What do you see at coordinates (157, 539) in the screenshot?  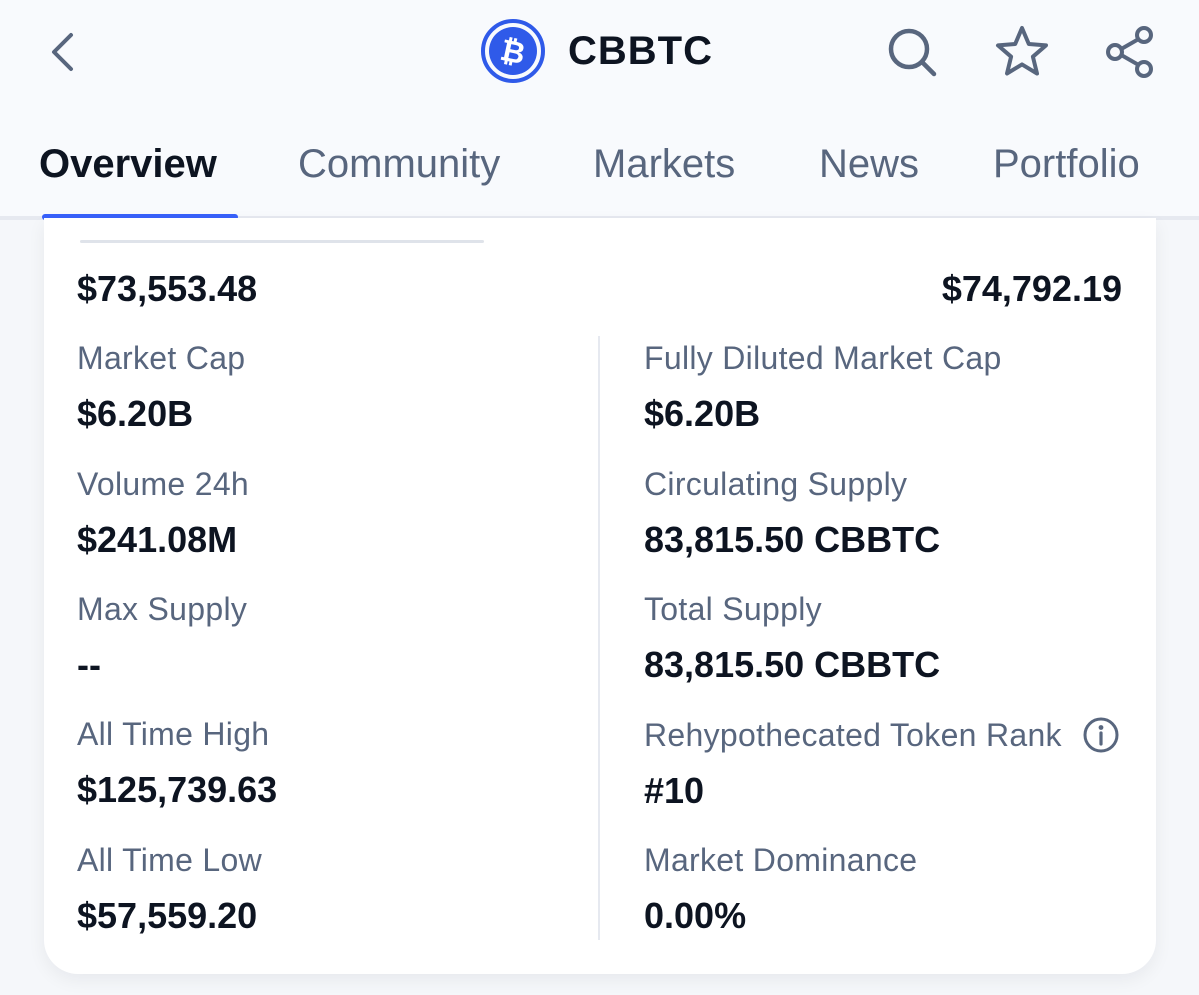 I see `stat-value: $241.08M` at bounding box center [157, 539].